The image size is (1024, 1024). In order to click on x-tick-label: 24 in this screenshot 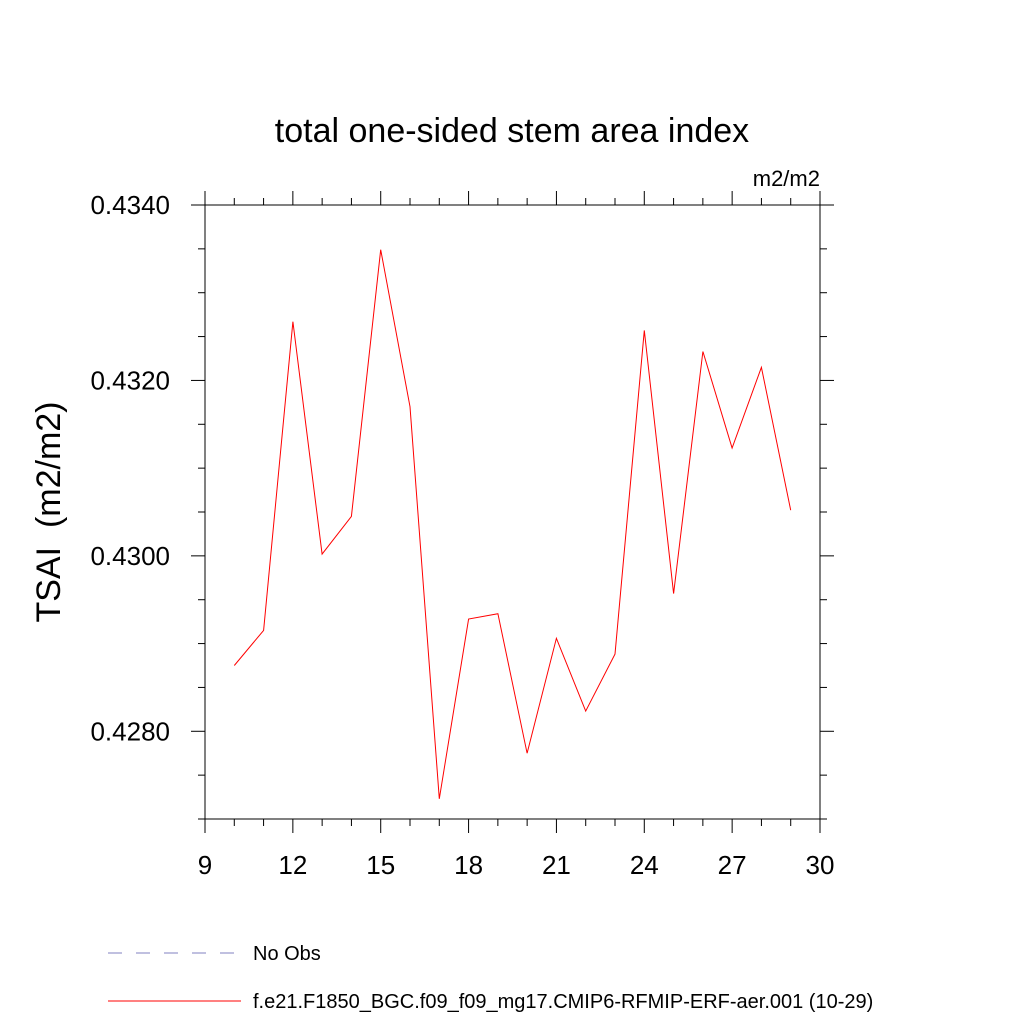, I will do `click(644, 865)`.